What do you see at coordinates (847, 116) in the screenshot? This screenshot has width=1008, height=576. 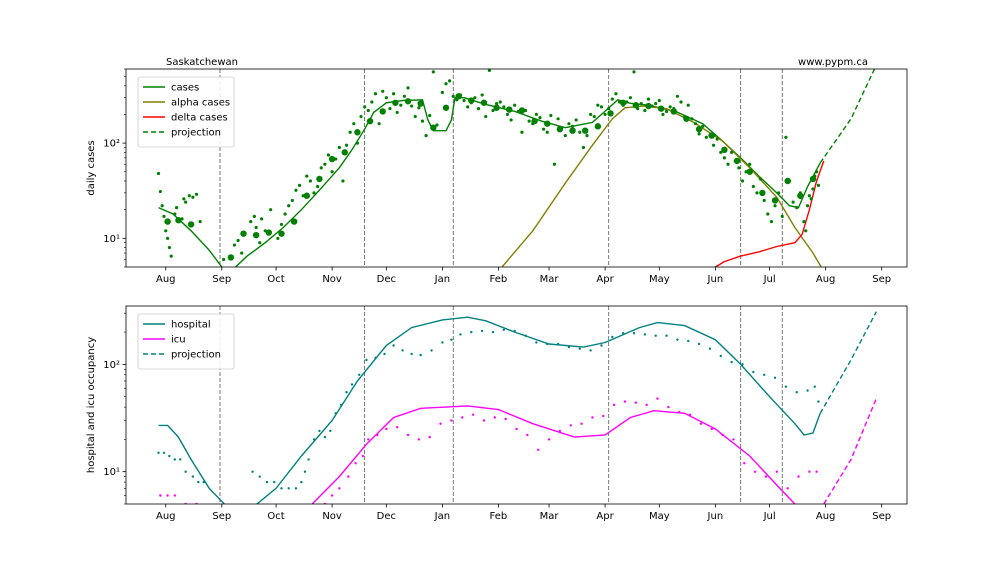 I see `series-line-projection` at bounding box center [847, 116].